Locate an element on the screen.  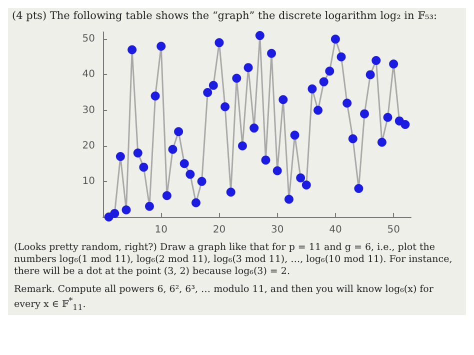
y-tick-label: 50 is located at coordinates (88, 39).